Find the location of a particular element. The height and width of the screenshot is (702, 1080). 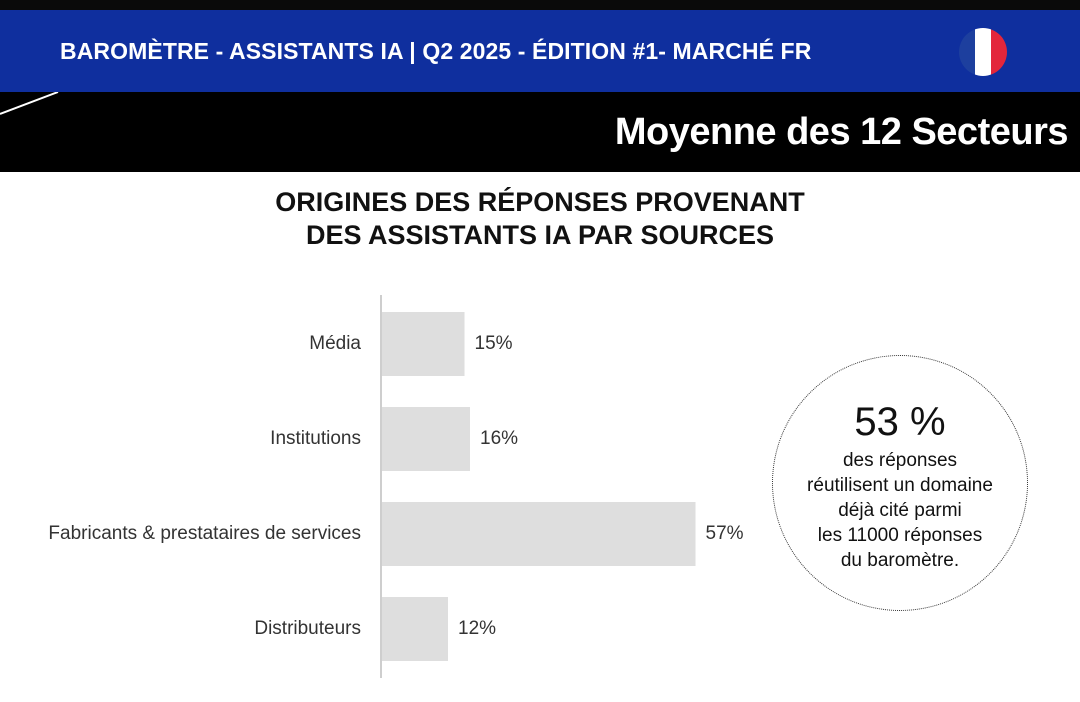

flag-stripe-blue is located at coordinates (967, 52).